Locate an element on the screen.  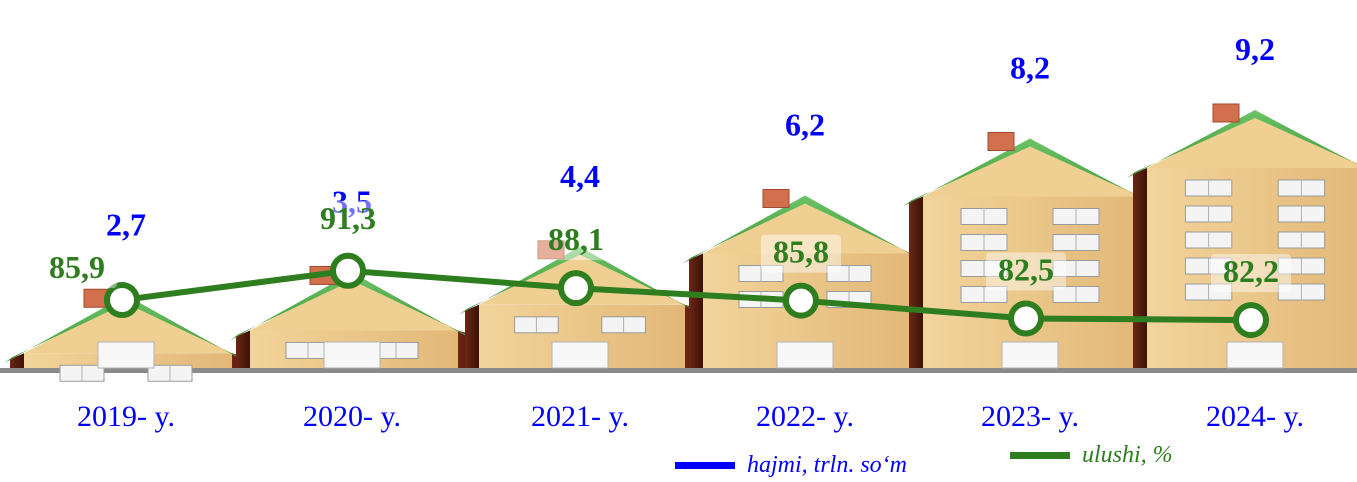
x-tick-label: 2023- y. is located at coordinates (1030, 416).